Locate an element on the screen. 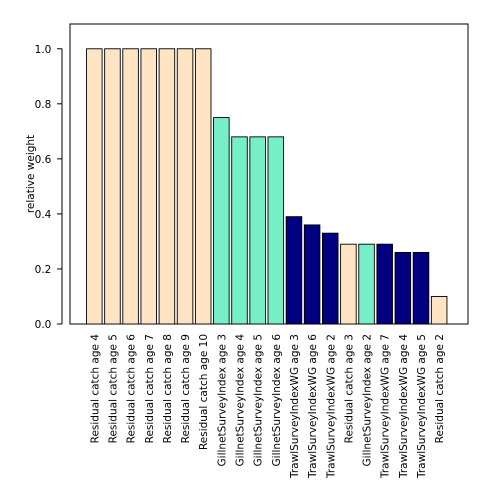 The width and height of the screenshot is (480, 480). y-tick-label: 0.6 is located at coordinates (43, 160).